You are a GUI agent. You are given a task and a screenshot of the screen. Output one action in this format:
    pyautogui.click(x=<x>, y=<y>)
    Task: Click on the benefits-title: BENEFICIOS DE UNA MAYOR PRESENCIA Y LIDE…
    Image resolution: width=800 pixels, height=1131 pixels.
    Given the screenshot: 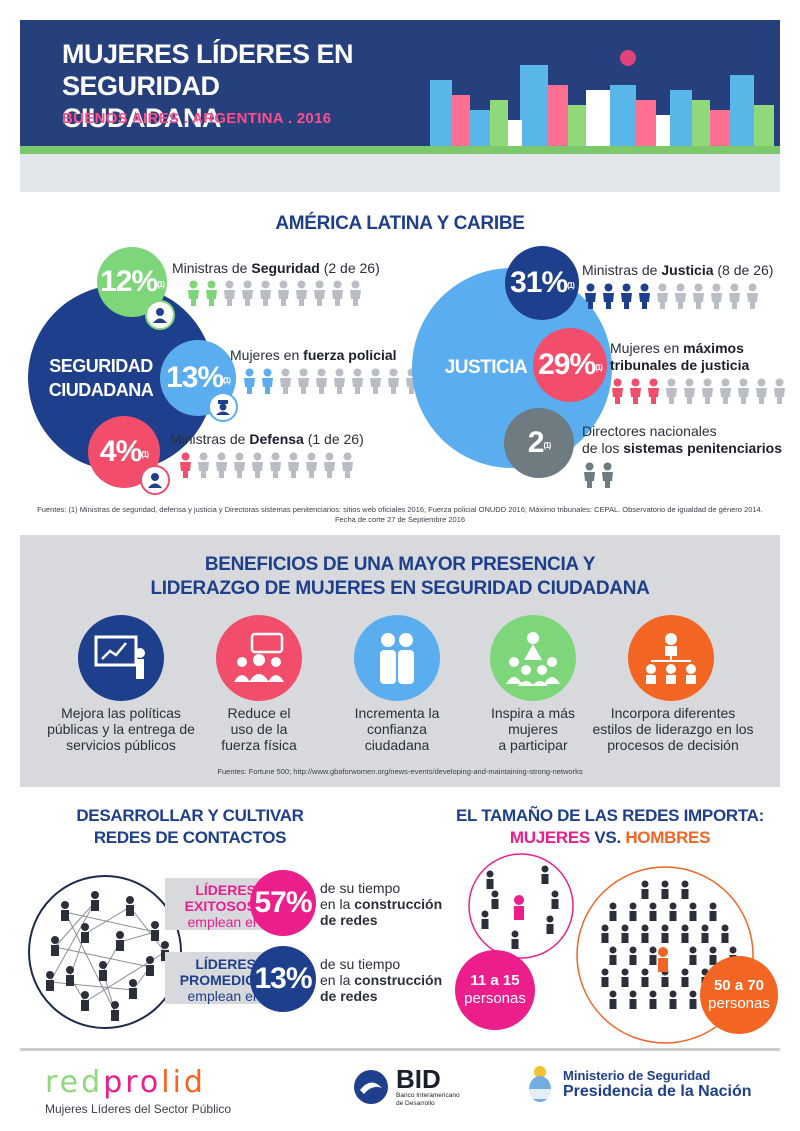 What is the action you would take?
    pyautogui.click(x=400, y=576)
    